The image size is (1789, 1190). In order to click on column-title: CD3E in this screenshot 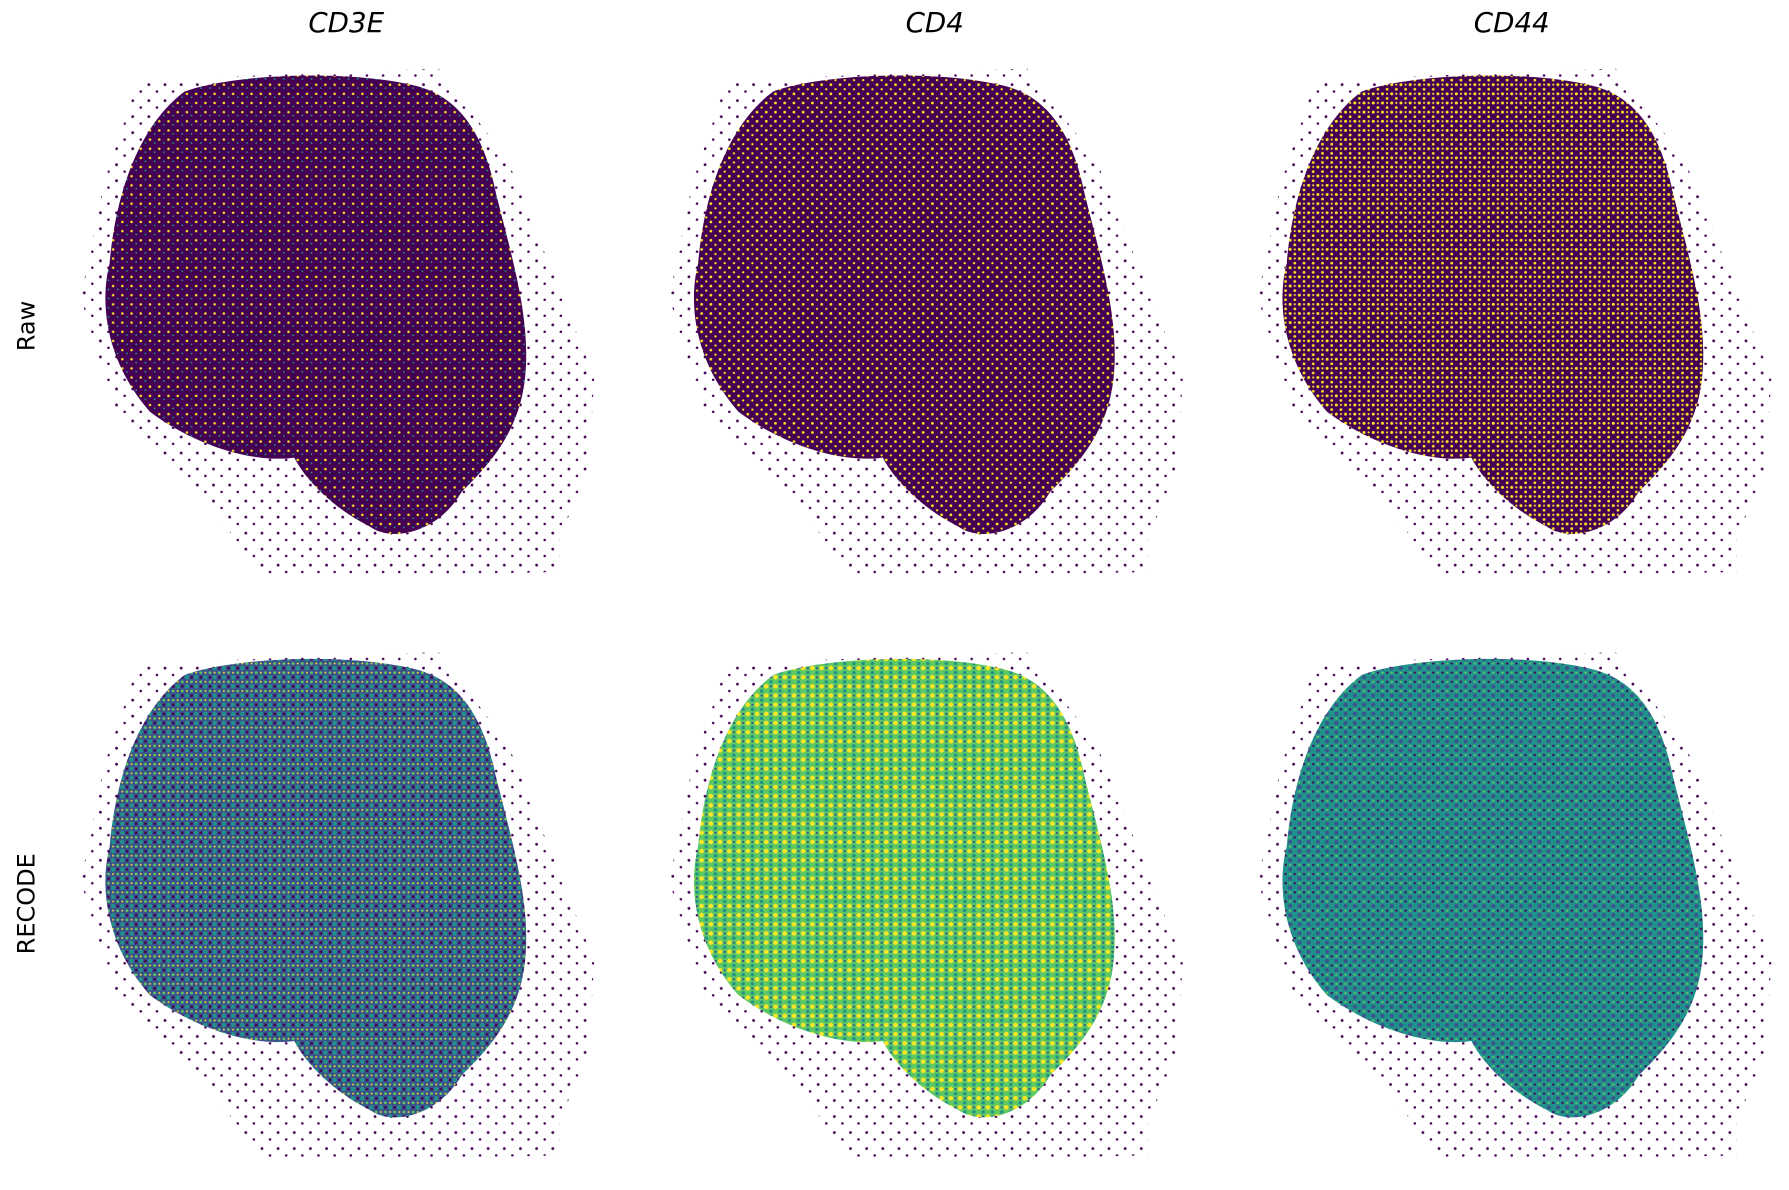, I will do `click(346, 22)`.